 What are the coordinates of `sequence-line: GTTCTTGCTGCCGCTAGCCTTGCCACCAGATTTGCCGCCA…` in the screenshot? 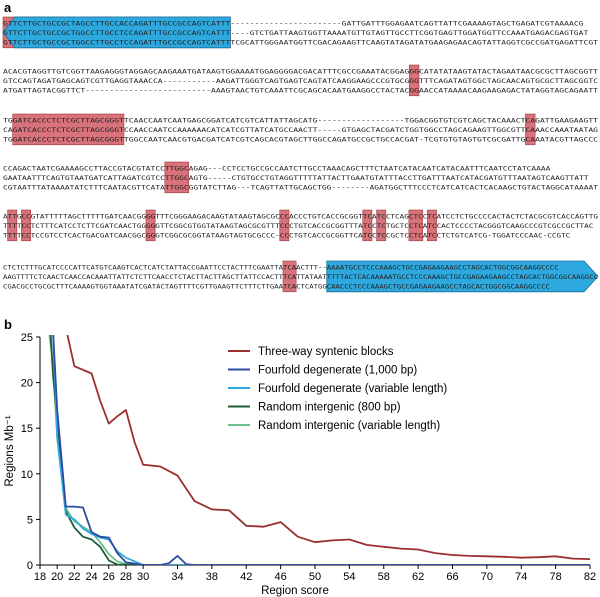 It's located at (293, 23).